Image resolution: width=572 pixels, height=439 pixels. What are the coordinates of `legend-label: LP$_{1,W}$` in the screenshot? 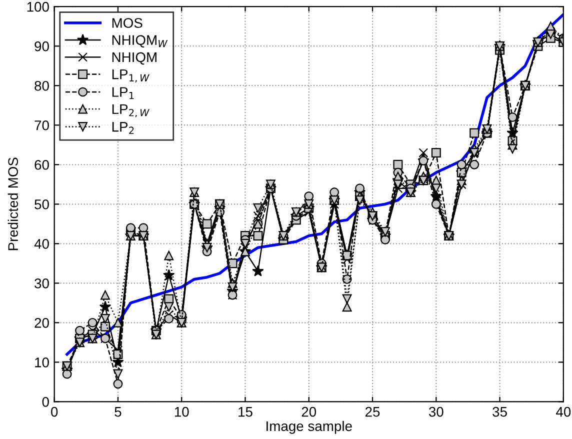 It's located at (131, 76).